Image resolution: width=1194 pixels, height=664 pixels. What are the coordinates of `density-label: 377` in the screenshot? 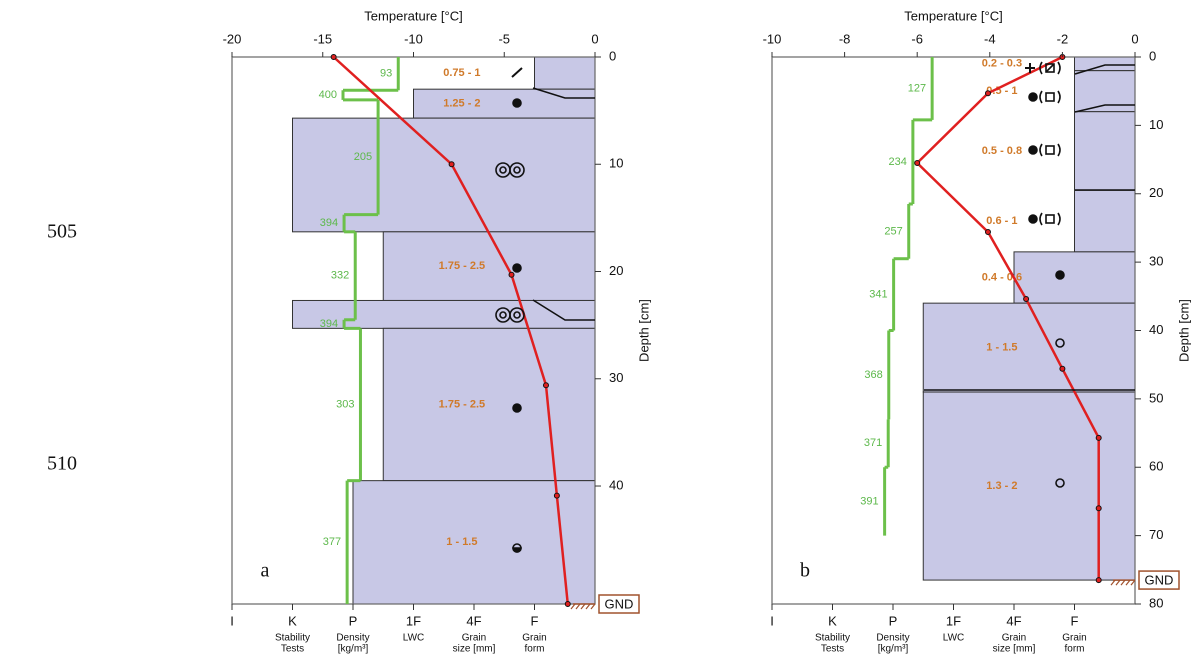 It's located at (332, 542).